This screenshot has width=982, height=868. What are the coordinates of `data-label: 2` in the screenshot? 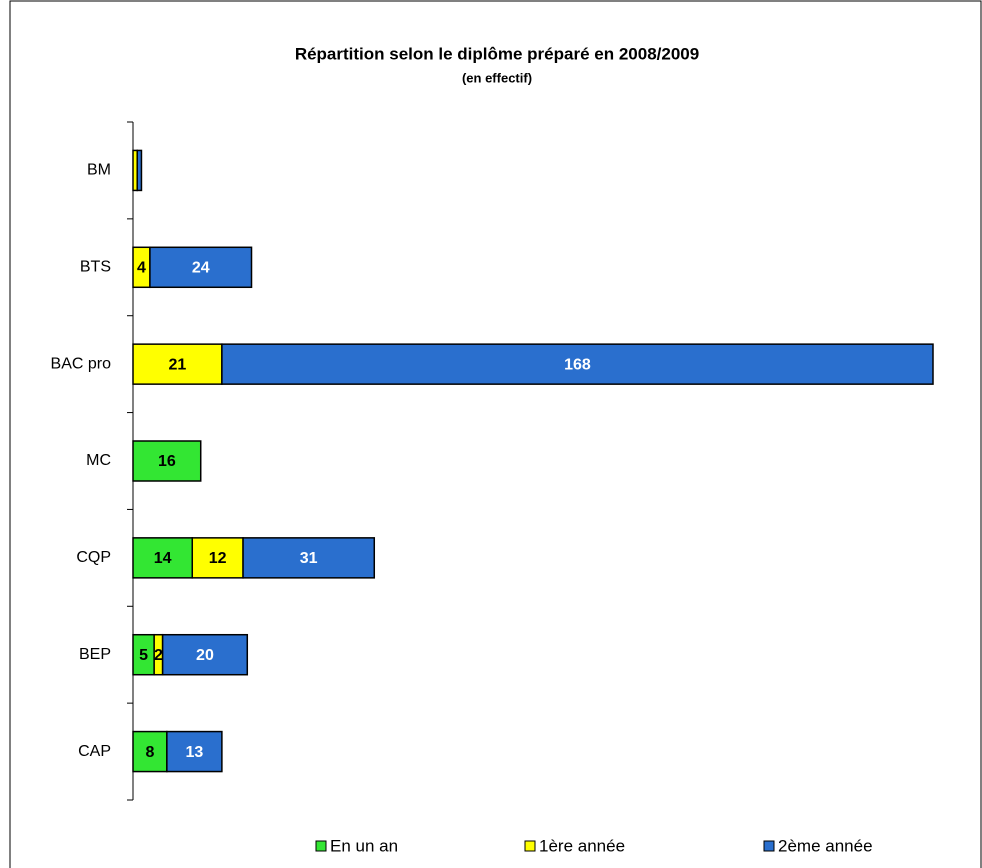 It's located at (158, 655).